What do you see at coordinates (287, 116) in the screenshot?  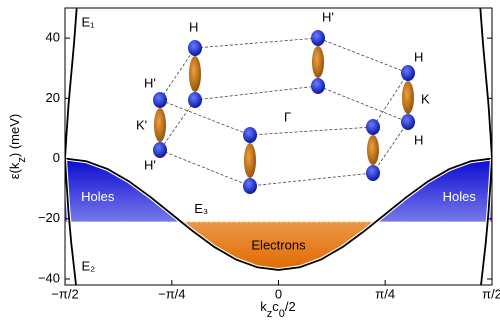 I see `inset-label: Γ` at bounding box center [287, 116].